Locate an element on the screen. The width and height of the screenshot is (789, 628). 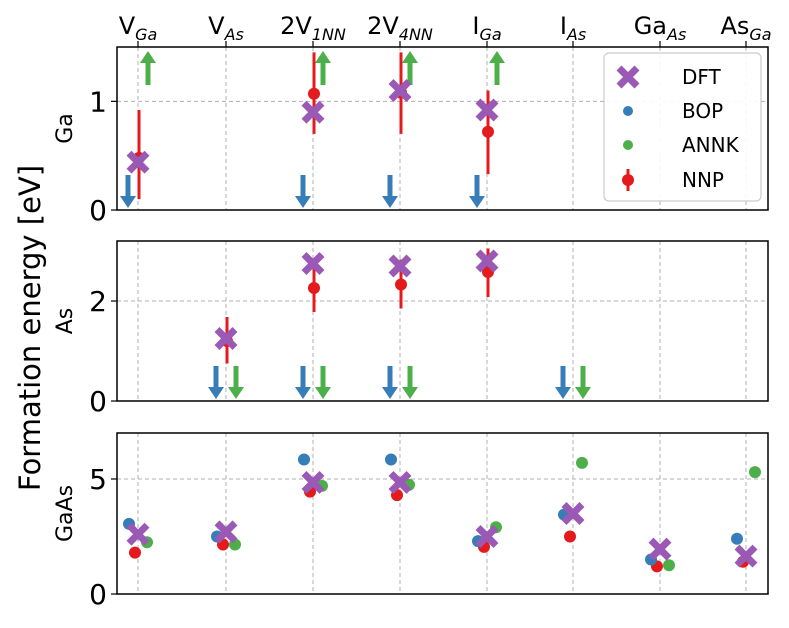
category-label-4: IGa is located at coordinates (486, 28).